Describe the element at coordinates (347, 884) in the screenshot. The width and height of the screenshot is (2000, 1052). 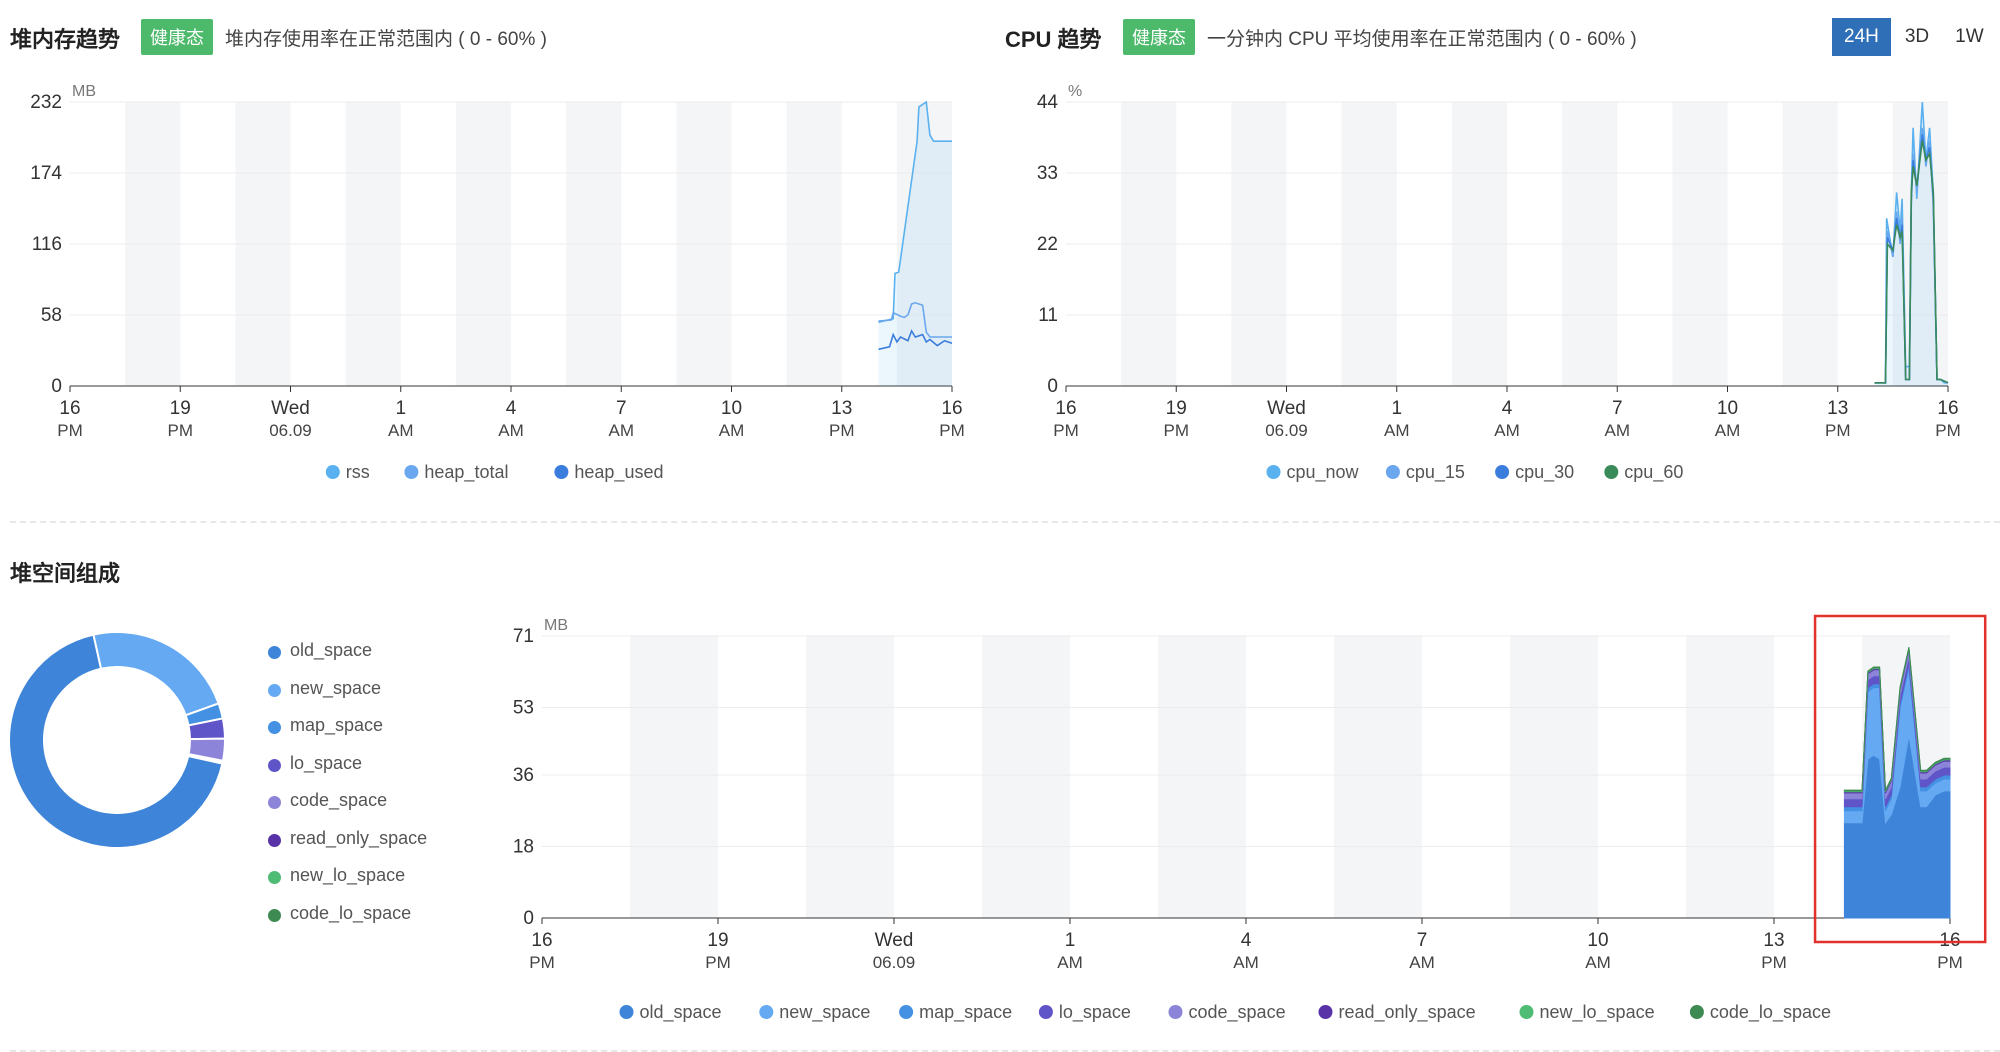
I see `donut-legend-item-new-lo-space: new_lo_space` at that location.